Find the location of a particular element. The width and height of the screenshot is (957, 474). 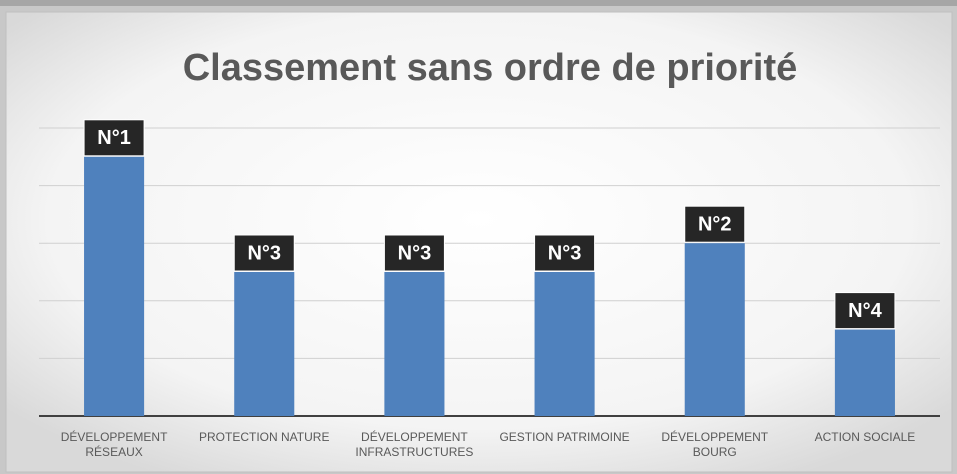

annotation: N°2 is located at coordinates (715, 224).